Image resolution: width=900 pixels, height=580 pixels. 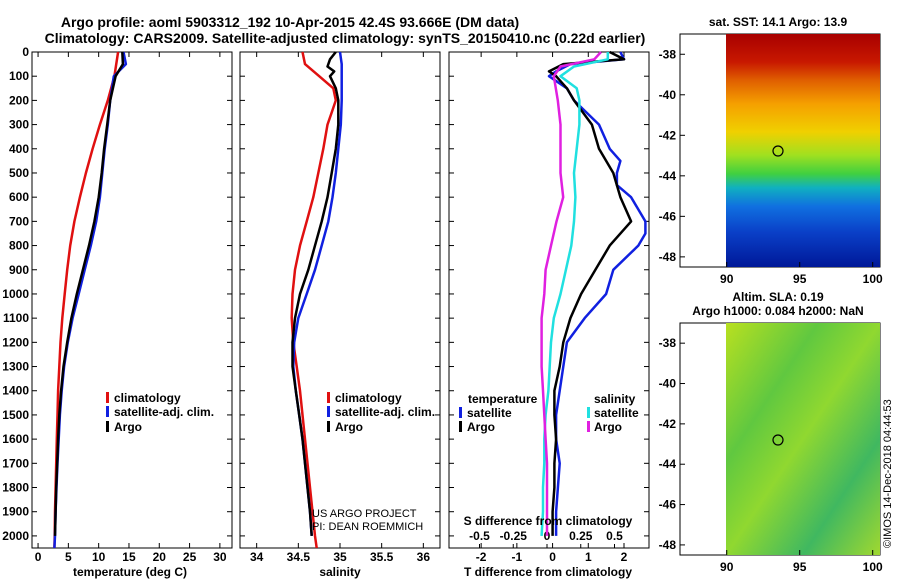 I want to click on y-tick-label: 700, so click(x=19, y=221).